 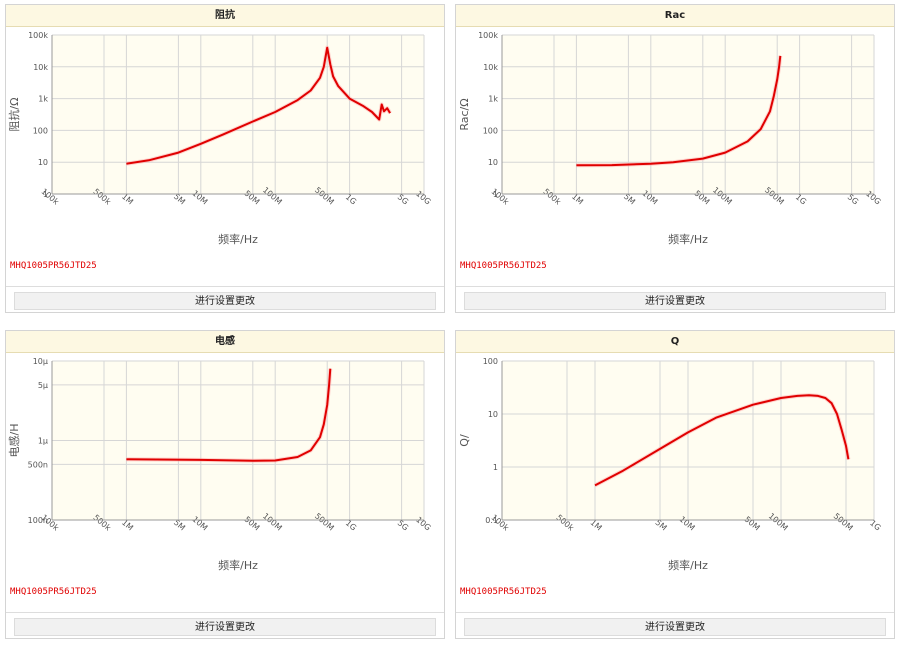 I want to click on y-tick-label: 500n, so click(x=38, y=464).